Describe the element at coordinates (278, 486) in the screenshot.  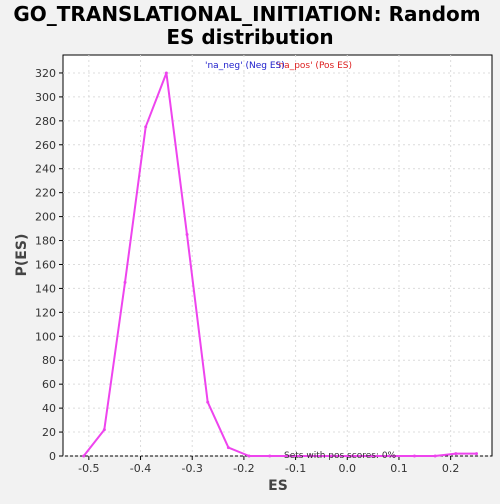
I see `x-axis-label: ES` at that location.